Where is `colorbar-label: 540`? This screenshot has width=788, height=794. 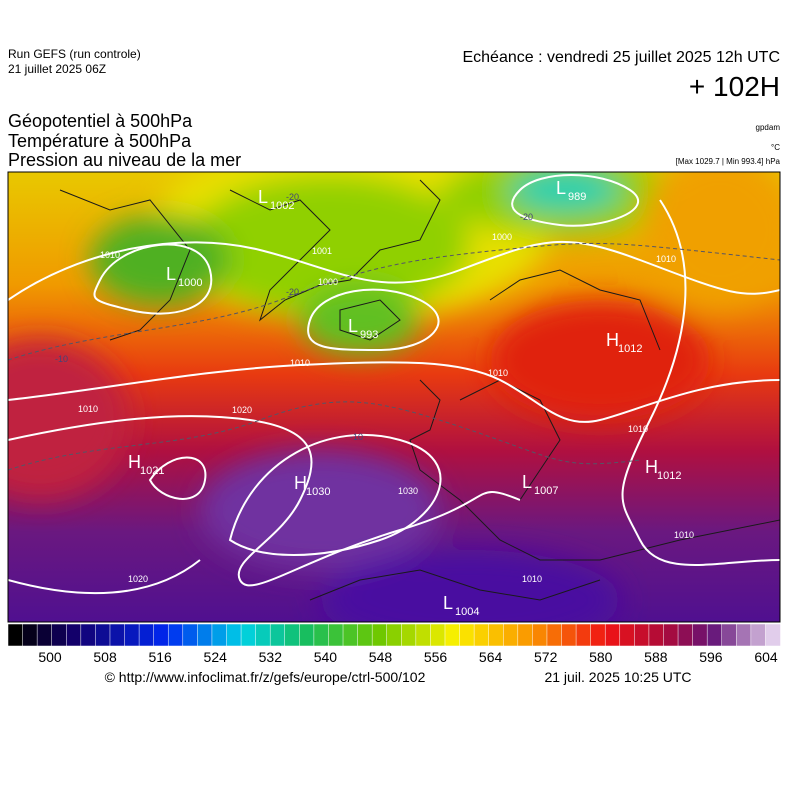 colorbar-label: 540 is located at coordinates (326, 657).